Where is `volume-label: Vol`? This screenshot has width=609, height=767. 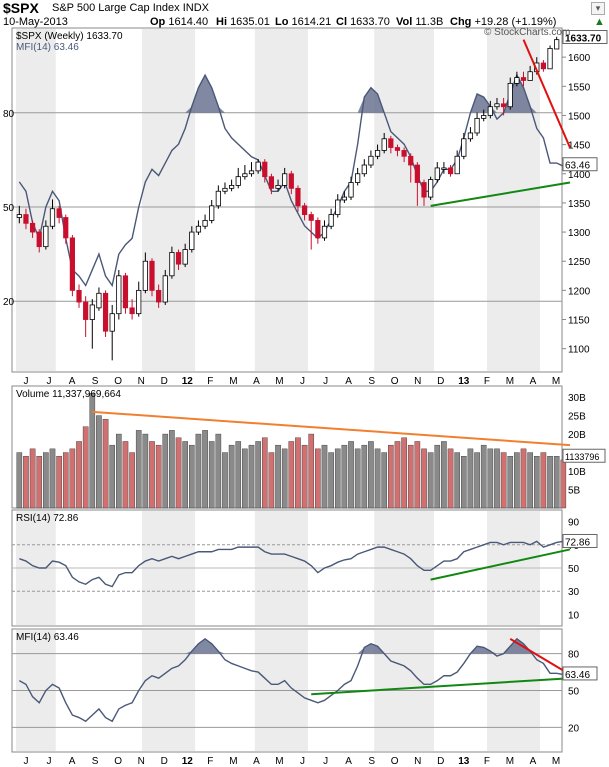 volume-label: Vol is located at coordinates (404, 22).